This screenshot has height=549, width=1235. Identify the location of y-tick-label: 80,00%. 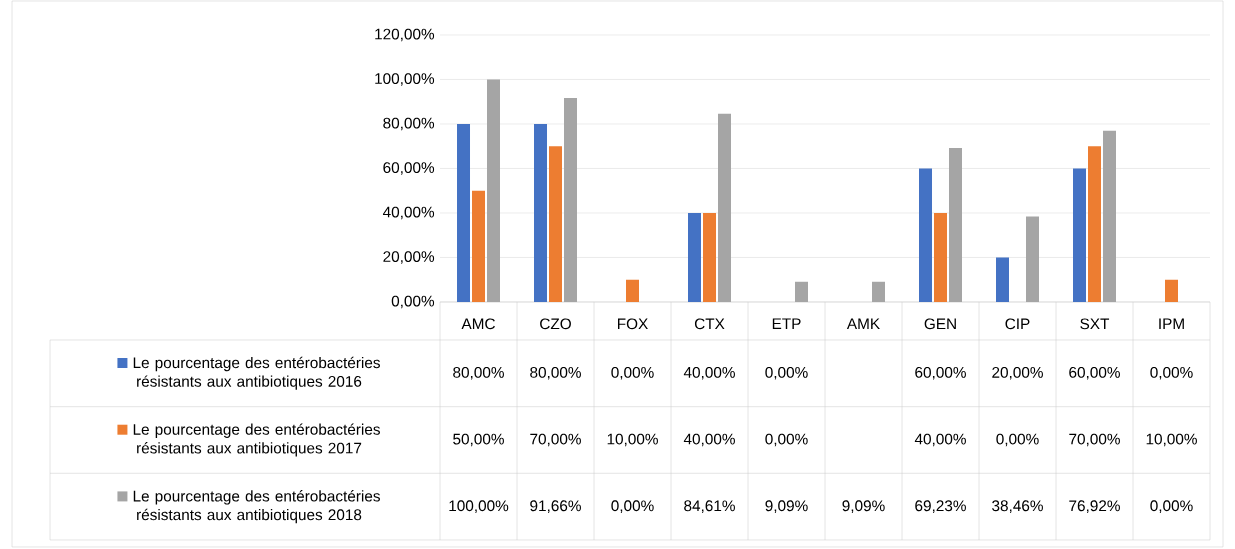
(409, 124).